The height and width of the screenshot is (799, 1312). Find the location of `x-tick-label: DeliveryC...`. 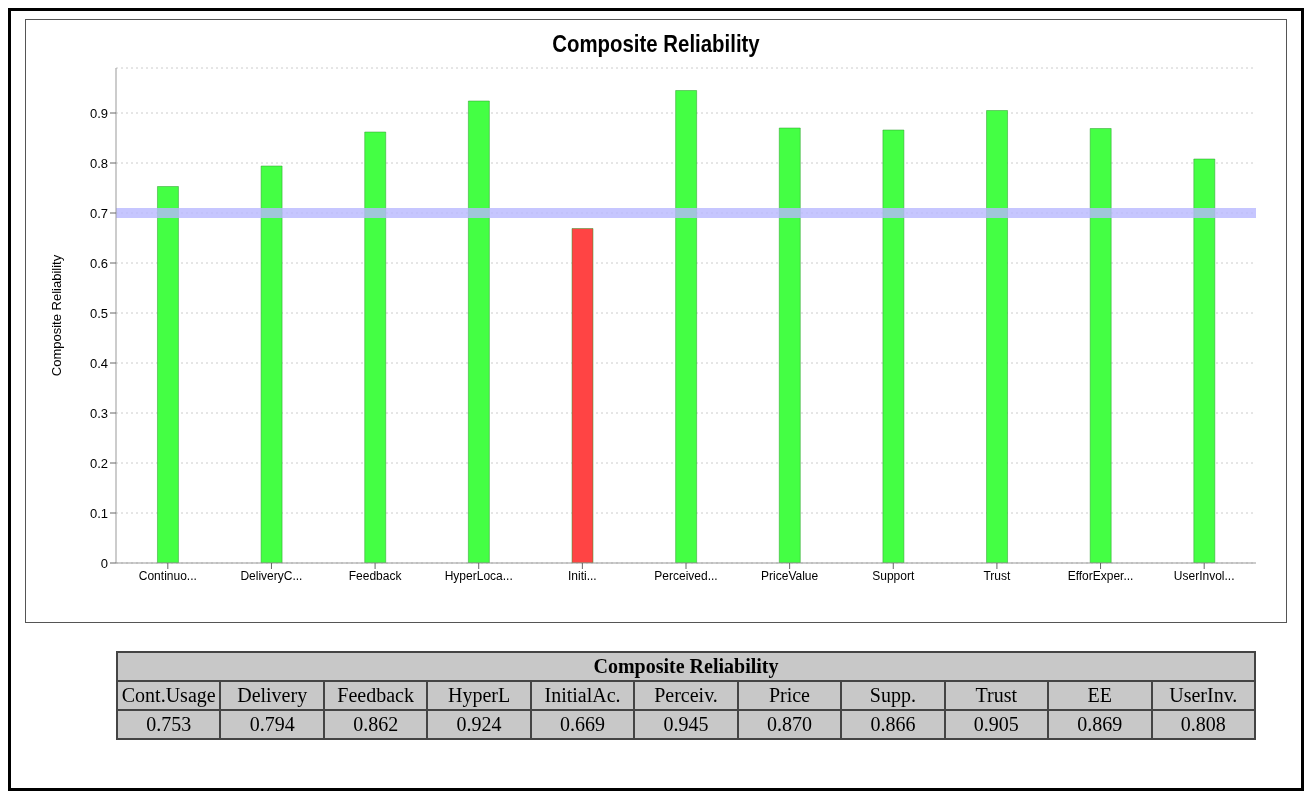

x-tick-label: DeliveryC... is located at coordinates (271, 575).